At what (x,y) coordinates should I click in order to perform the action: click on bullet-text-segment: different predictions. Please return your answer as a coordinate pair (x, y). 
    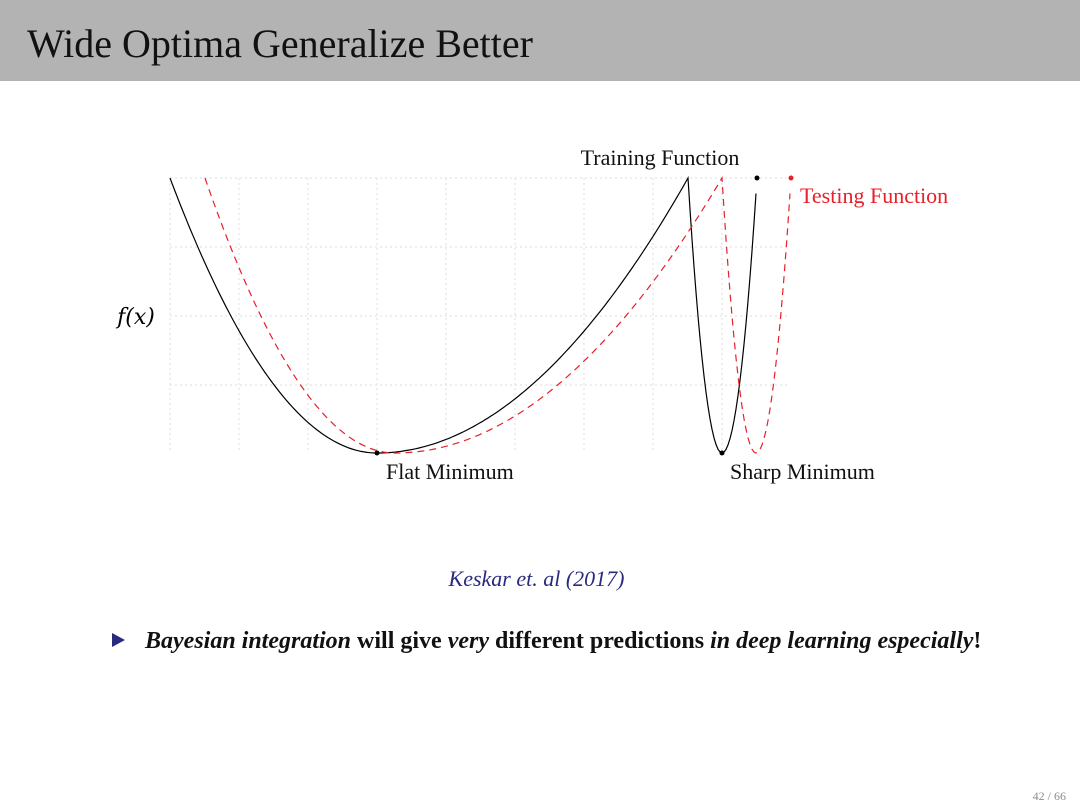
    Looking at the image, I should click on (599, 641).